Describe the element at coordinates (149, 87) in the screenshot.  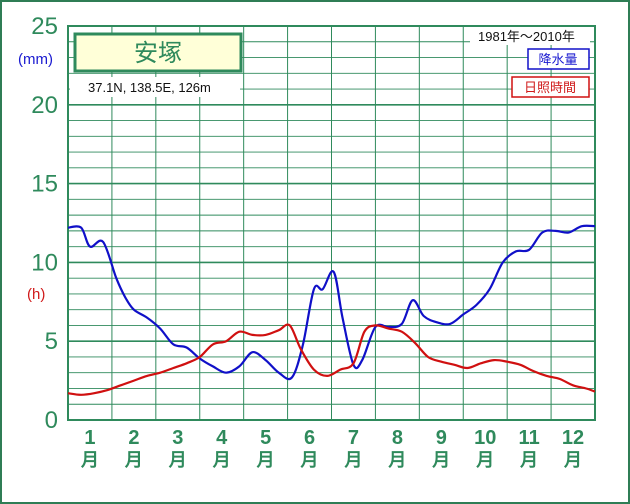
I see `station-coords: 37.1N, 138.5E, 126m` at that location.